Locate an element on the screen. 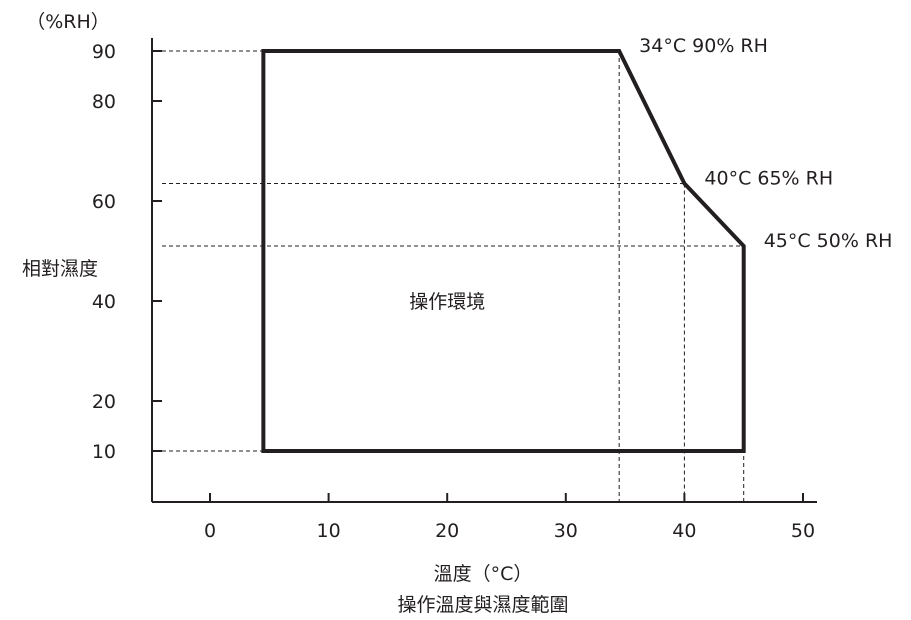 This screenshot has height=620, width=911. y-axis-ticks: 10 20 40 60 80 90 is located at coordinates (127, 252).